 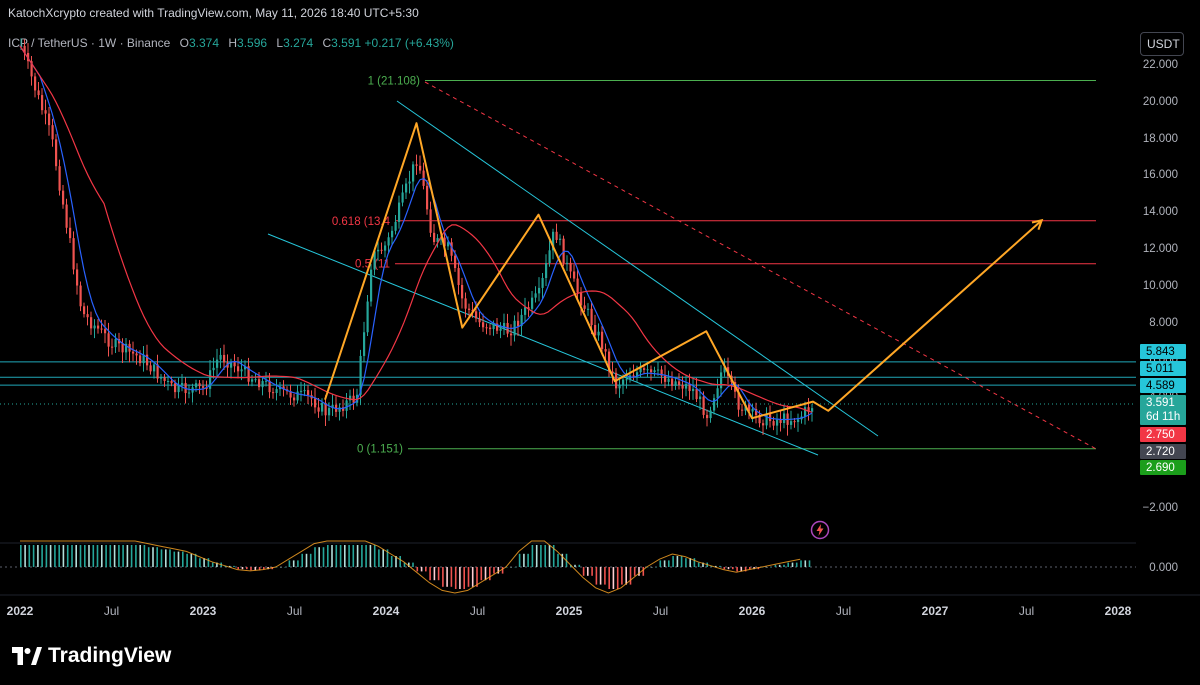 I want to click on price-axis-label-text: 2.690, so click(x=1160, y=468).